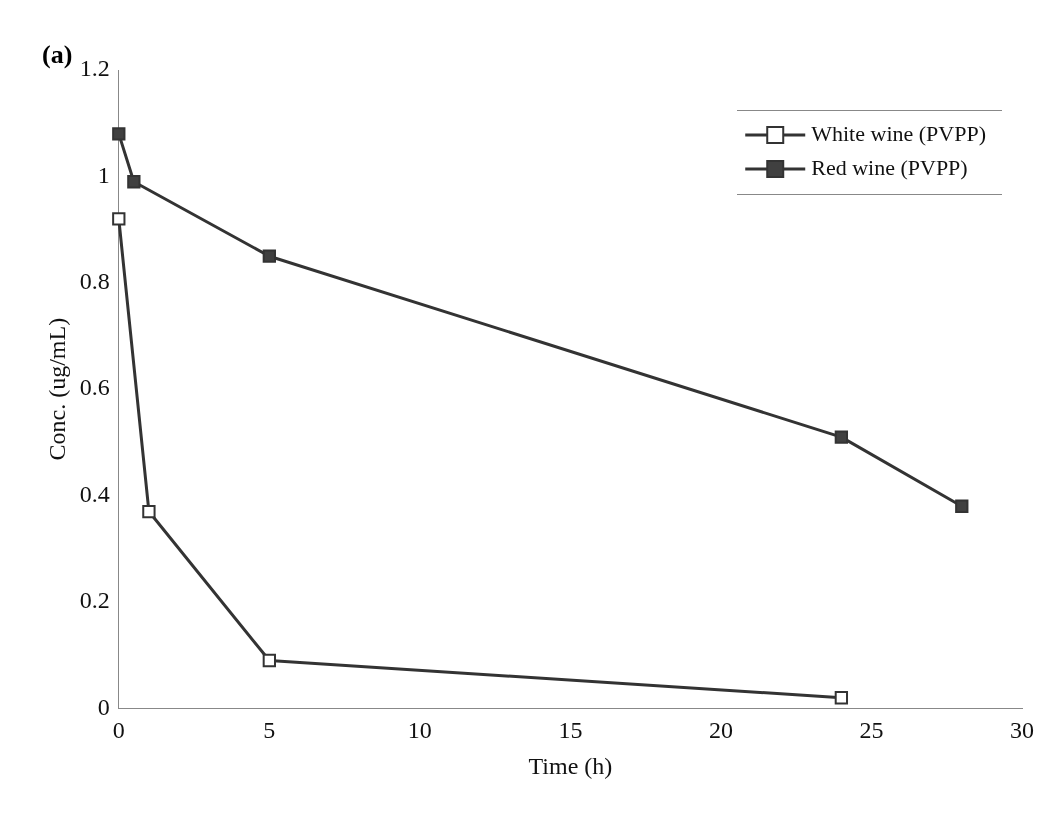 The height and width of the screenshot is (826, 1052). What do you see at coordinates (103, 174) in the screenshot?
I see `y-tick-label: 1` at bounding box center [103, 174].